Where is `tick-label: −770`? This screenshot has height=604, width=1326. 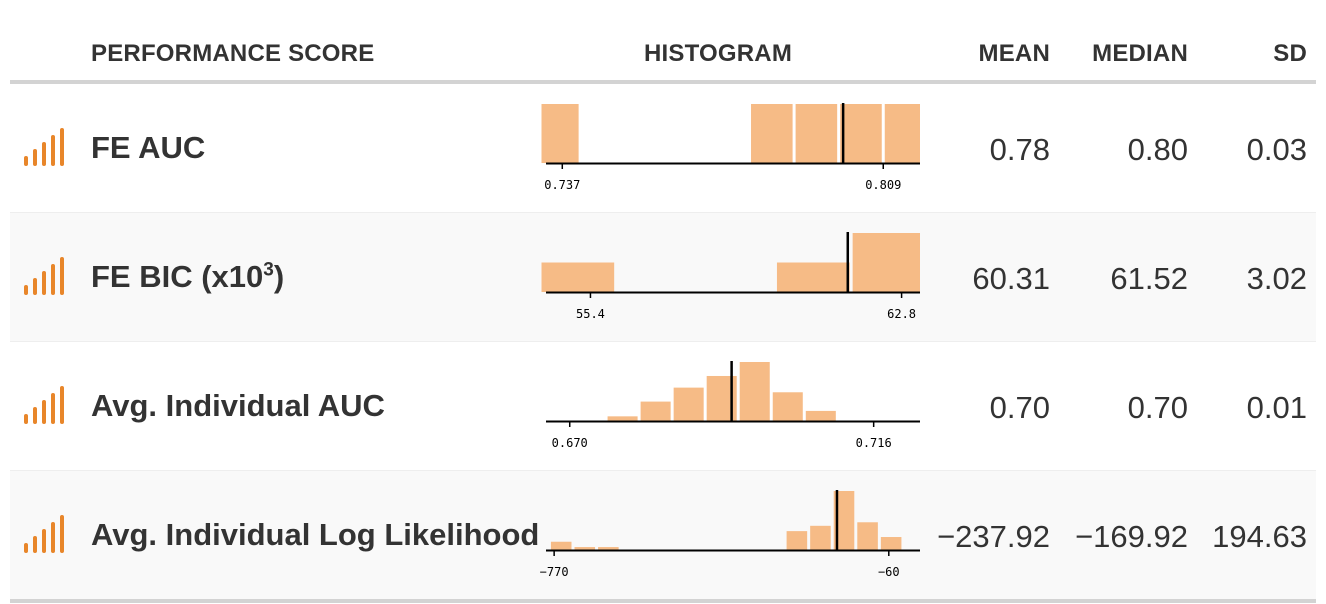 tick-label: −770 is located at coordinates (554, 572).